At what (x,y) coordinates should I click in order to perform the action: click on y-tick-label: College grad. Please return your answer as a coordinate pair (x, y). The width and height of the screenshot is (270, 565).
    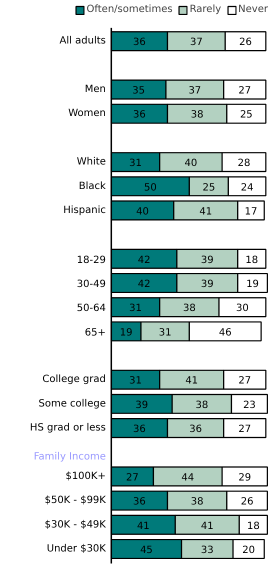
    Looking at the image, I should click on (74, 380).